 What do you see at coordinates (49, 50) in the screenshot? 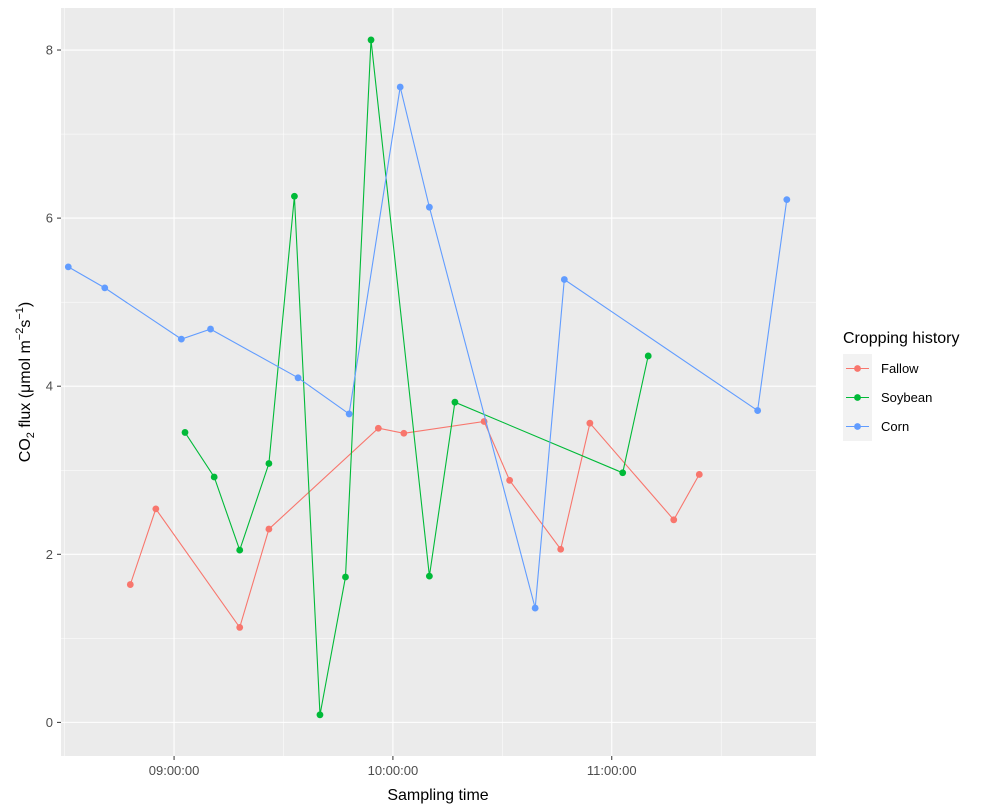
I see `y-tick-label: 8` at bounding box center [49, 50].